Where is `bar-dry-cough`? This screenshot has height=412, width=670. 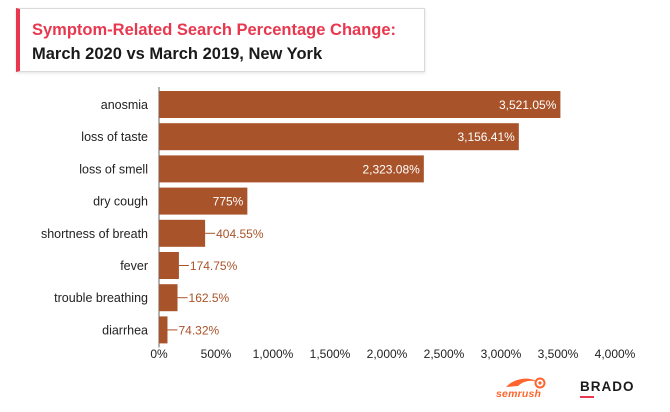
bar-dry-cough is located at coordinates (203, 201).